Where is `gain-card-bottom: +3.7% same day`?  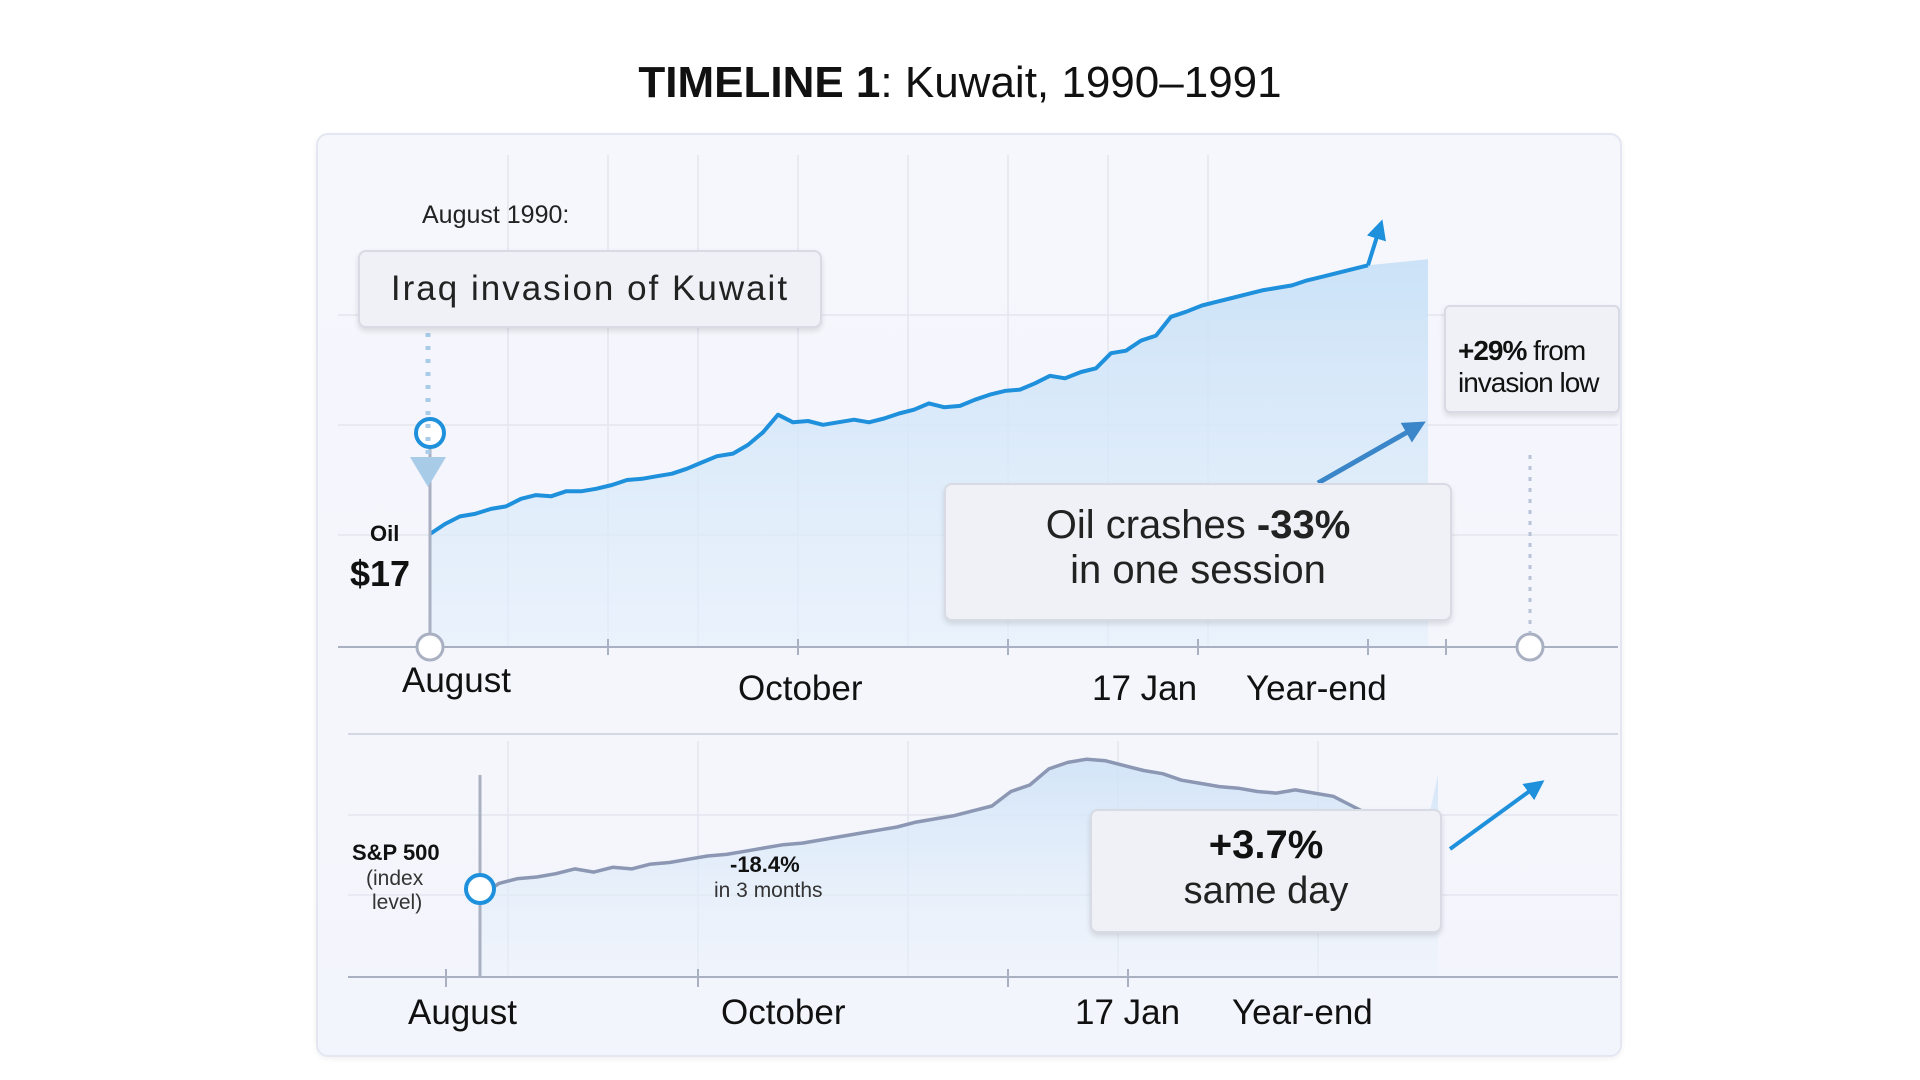
gain-card-bottom: +3.7% same day is located at coordinates (1266, 871).